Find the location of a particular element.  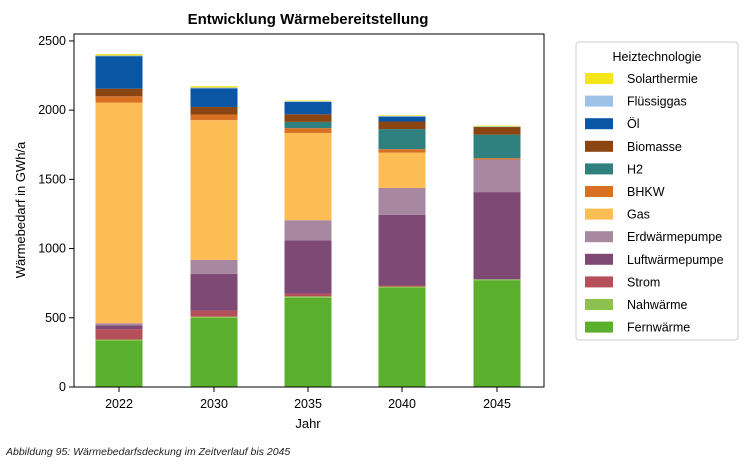

legend-entry: Gas is located at coordinates (638, 215).